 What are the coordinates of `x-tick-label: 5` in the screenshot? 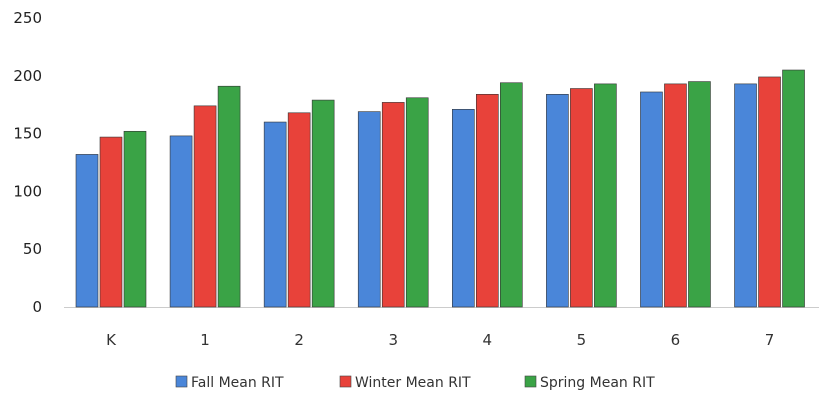 It's located at (582, 340).